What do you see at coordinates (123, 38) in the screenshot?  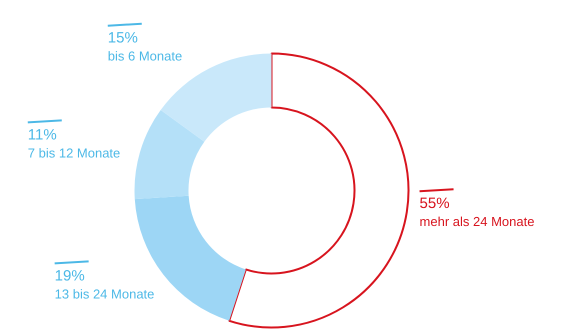 I see `data-label: 15%` at bounding box center [123, 38].